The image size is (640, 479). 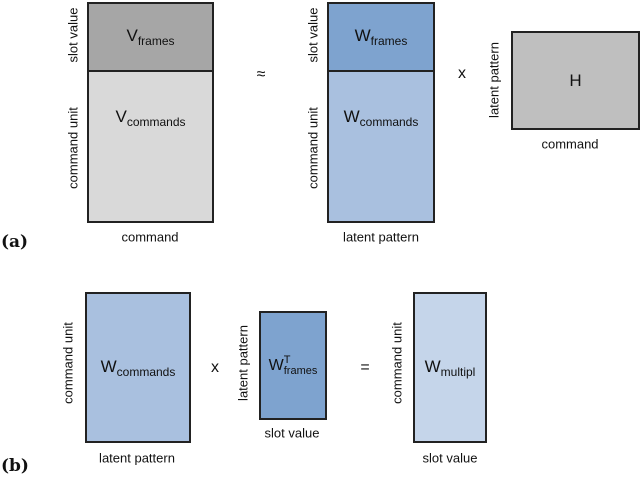 I want to click on w-multipl-label: Wmultipl, so click(x=450, y=367).